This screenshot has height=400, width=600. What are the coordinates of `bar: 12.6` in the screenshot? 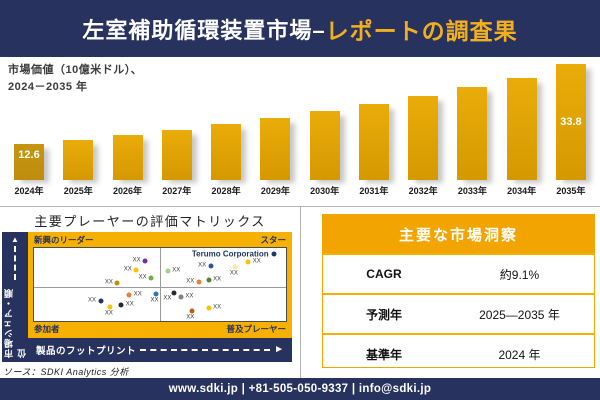 It's located at (29, 162).